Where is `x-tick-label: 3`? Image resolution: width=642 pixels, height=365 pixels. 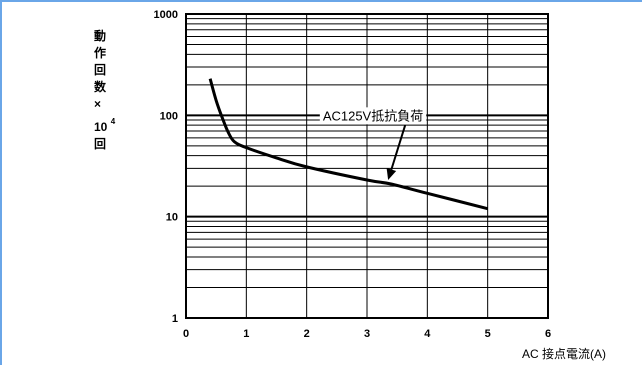 x-tick-label: 3 is located at coordinates (367, 334).